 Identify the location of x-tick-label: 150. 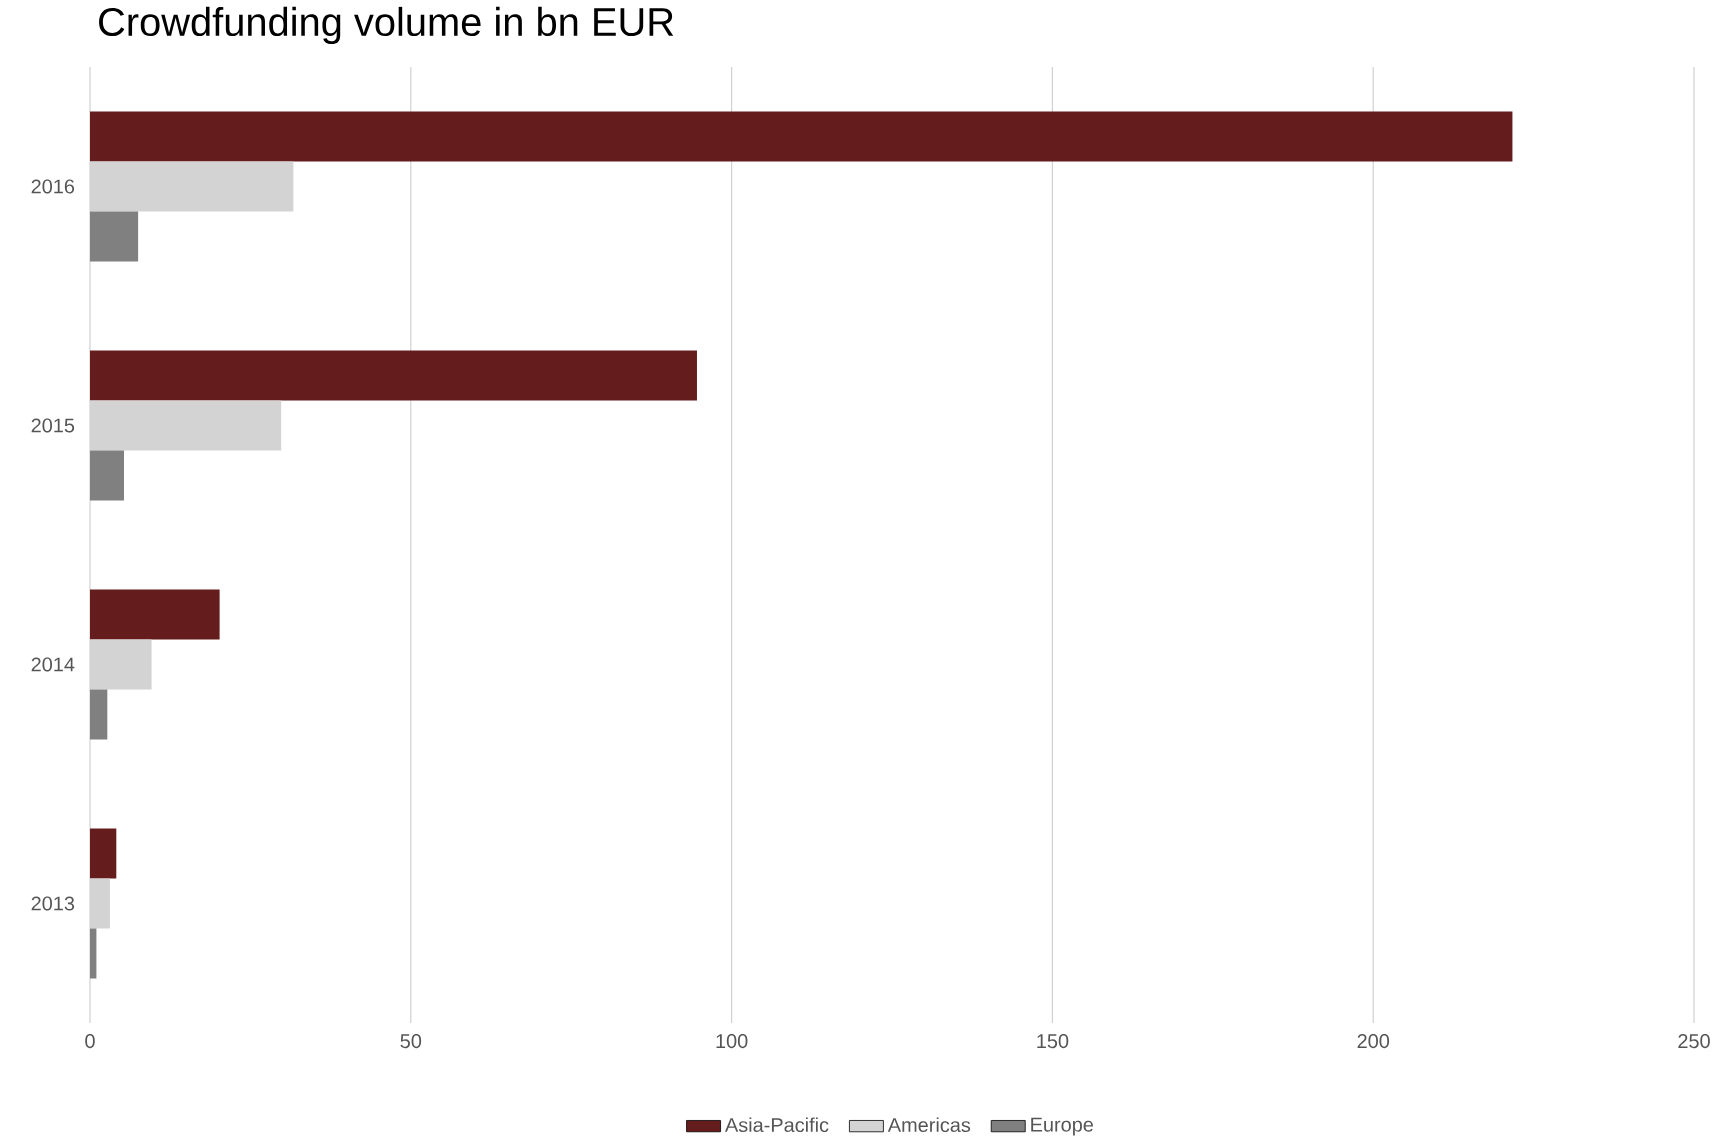
(1053, 1041).